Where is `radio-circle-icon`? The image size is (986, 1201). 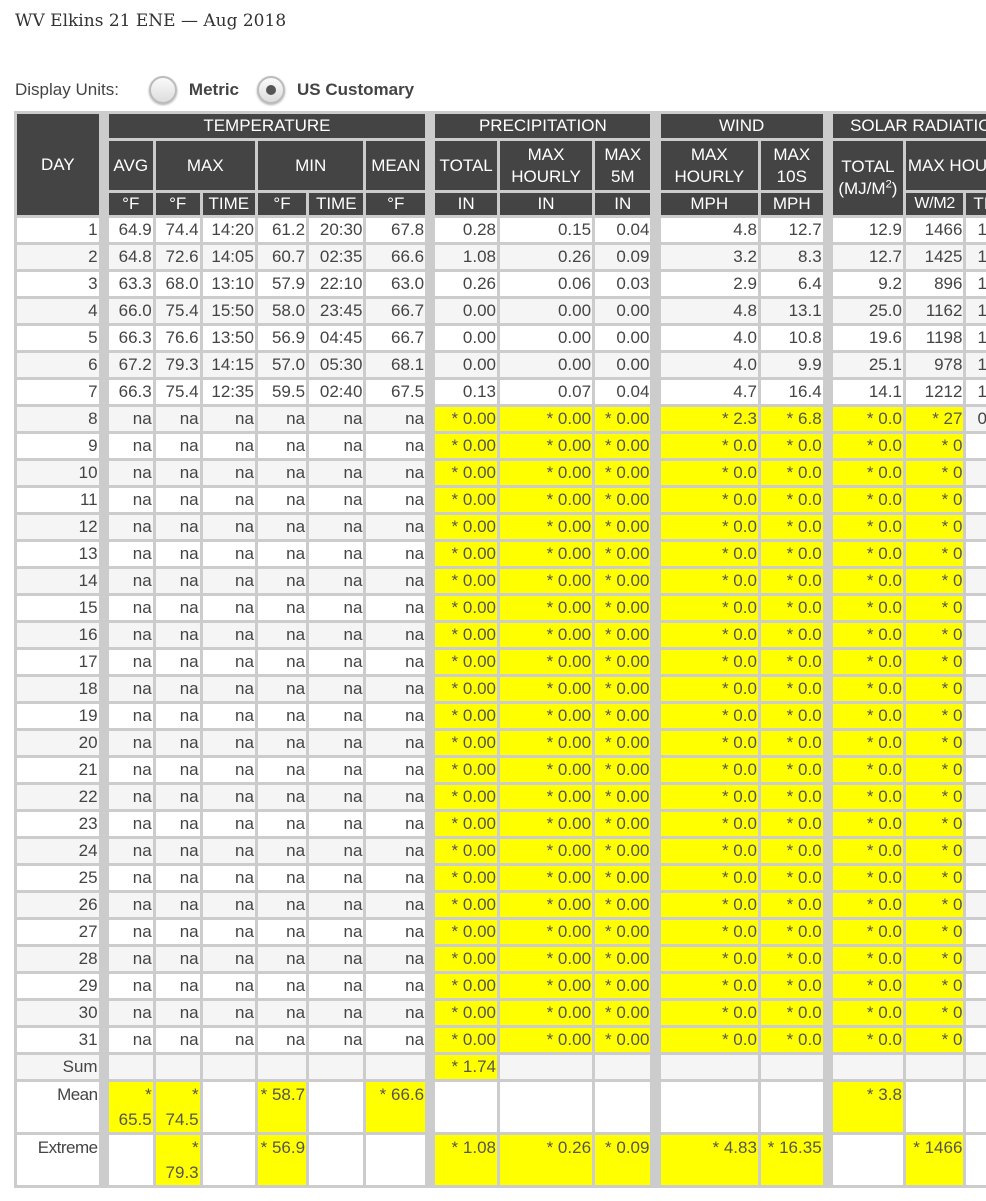 radio-circle-icon is located at coordinates (162, 90).